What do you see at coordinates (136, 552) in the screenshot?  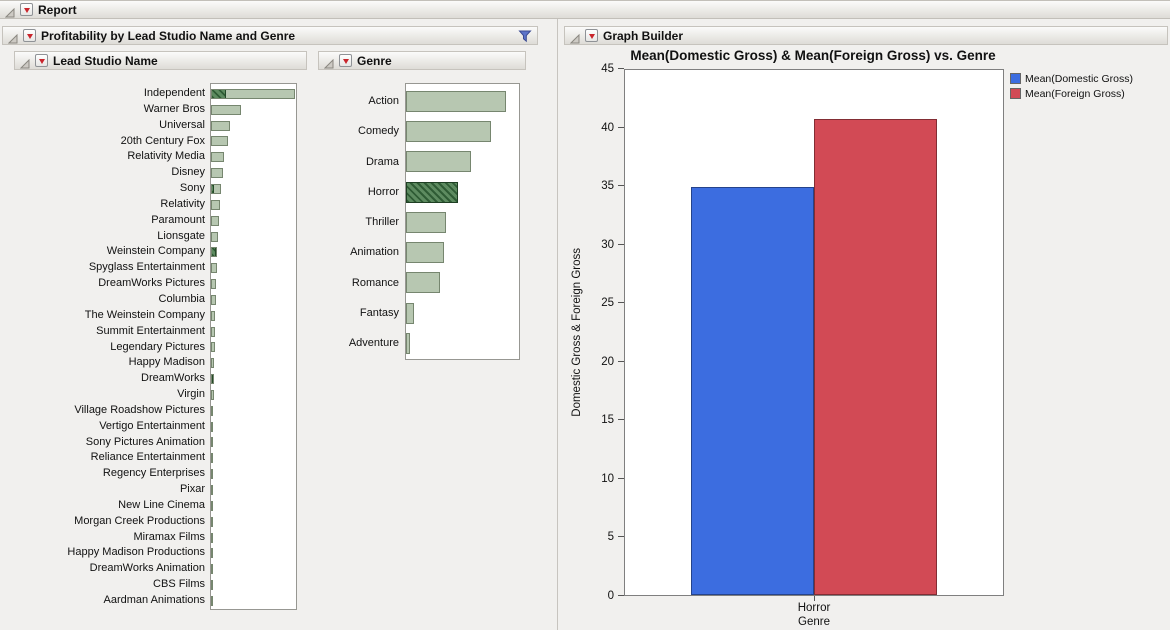 I see `studio-axis-label: Happy Madison Productions` at bounding box center [136, 552].